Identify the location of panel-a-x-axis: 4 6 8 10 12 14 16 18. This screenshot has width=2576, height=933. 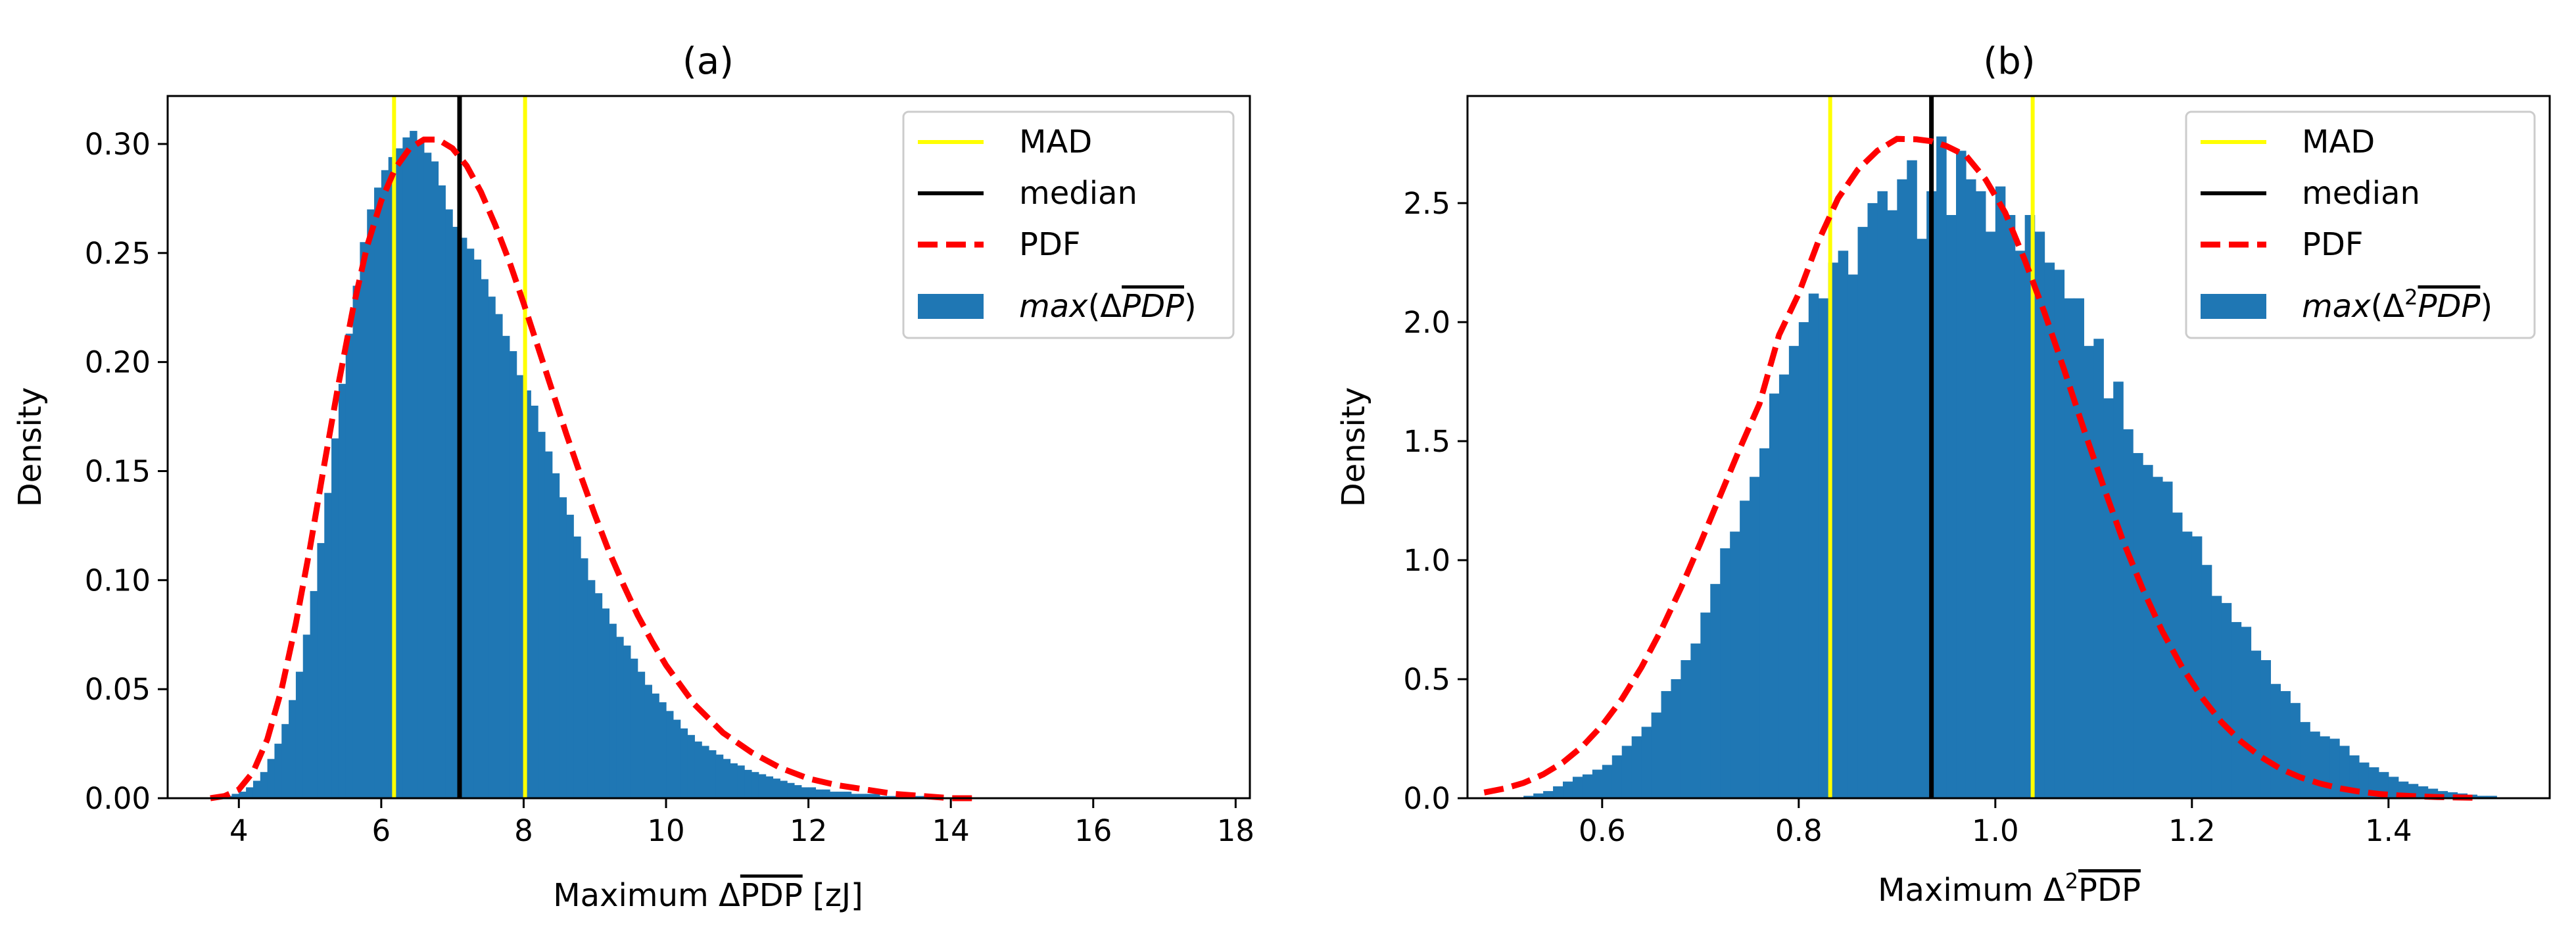
(742, 823).